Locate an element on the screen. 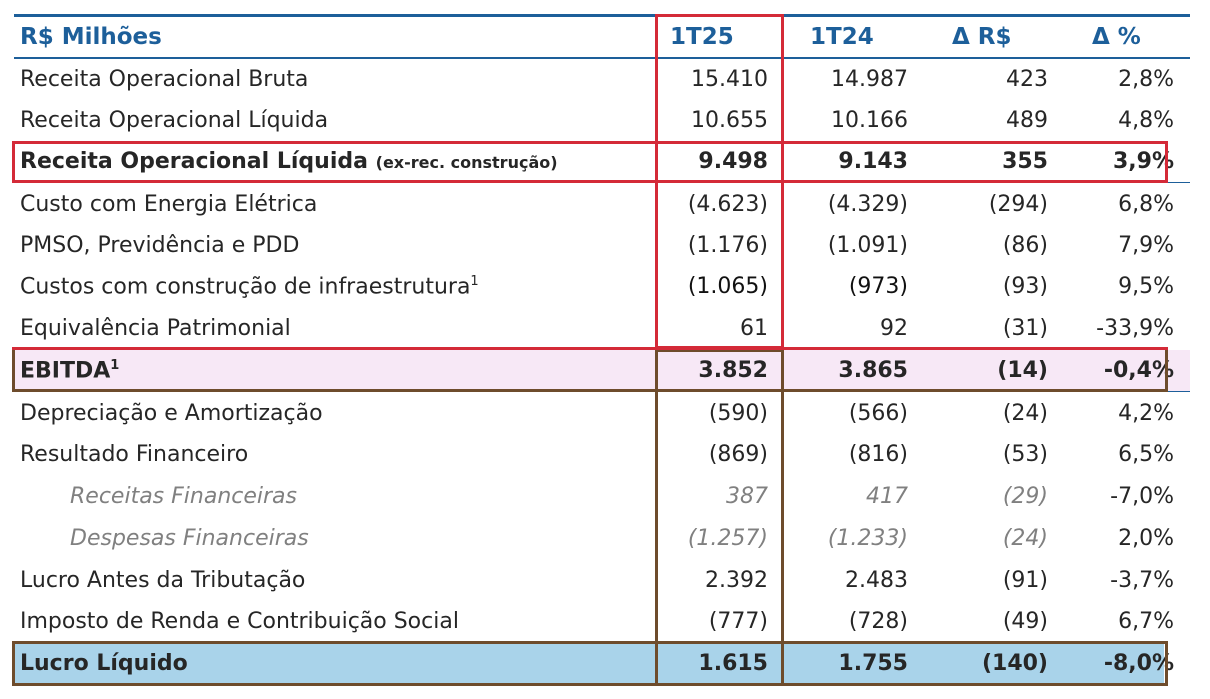 The image size is (1210, 699). value-1t24: (1.091) is located at coordinates (867, 245).